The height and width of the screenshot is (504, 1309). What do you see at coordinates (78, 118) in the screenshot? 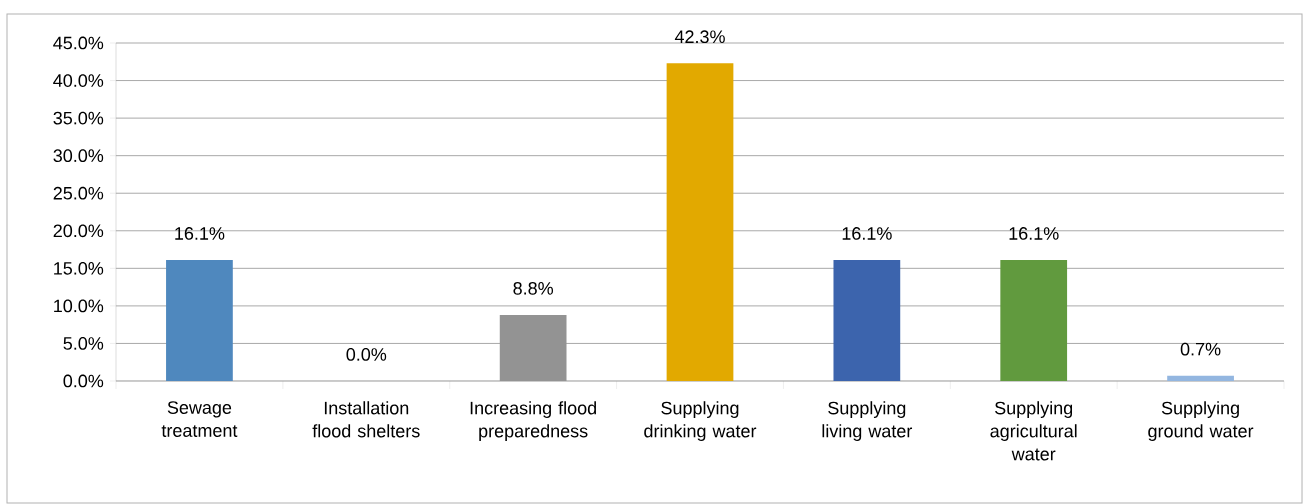
I see `y-tick-label: 35.0%` at bounding box center [78, 118].